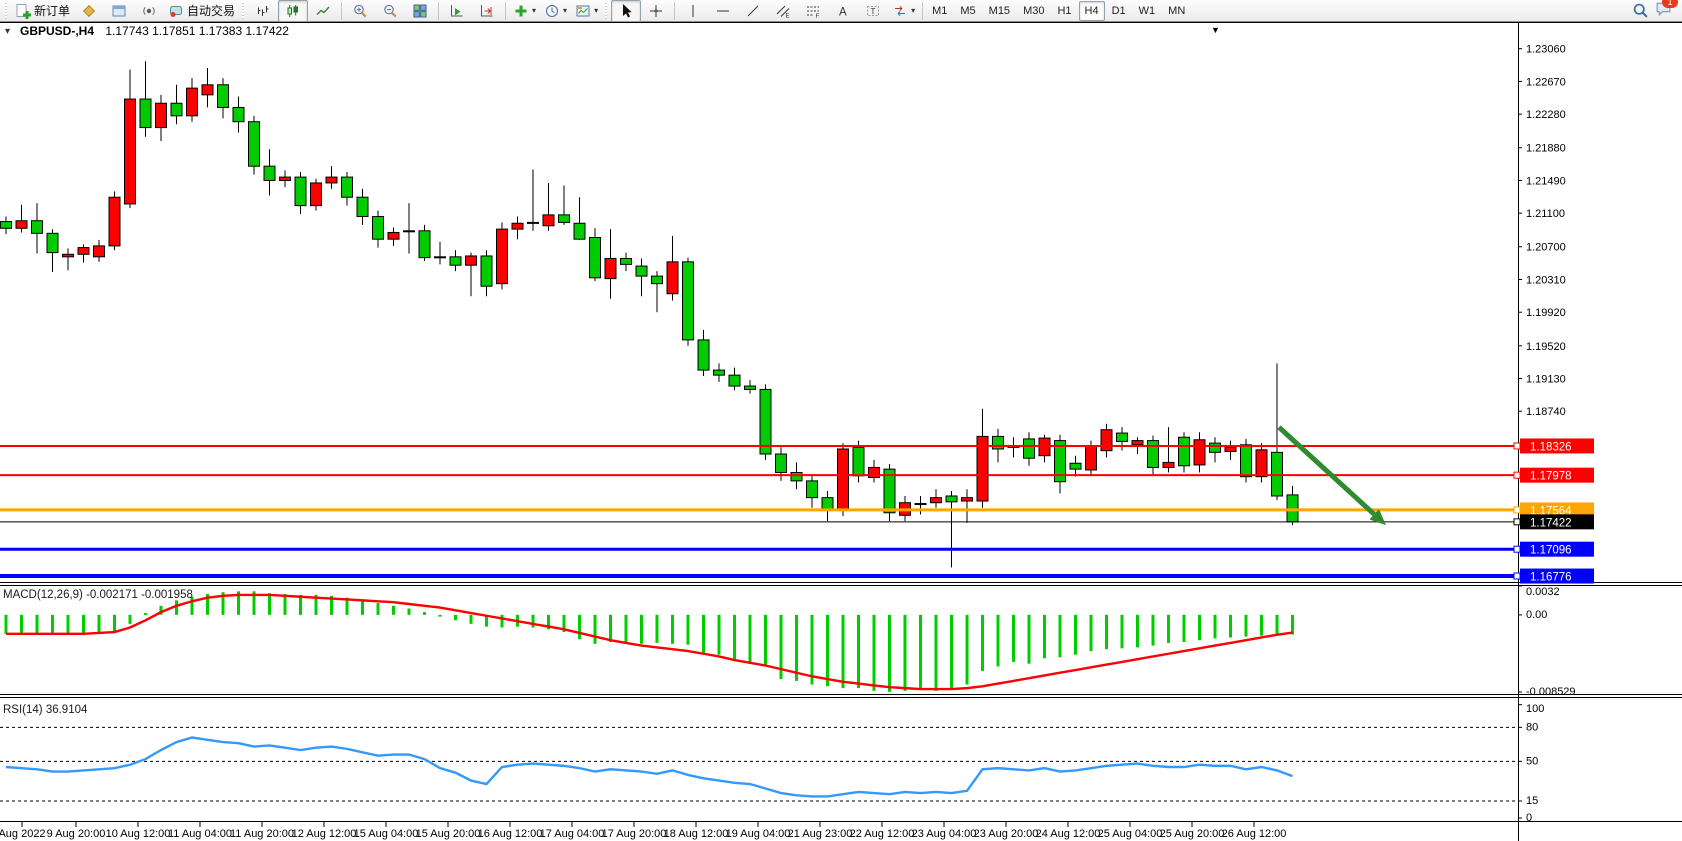 This screenshot has width=1682, height=841. I want to click on arrows-button: ▾, so click(903, 11).